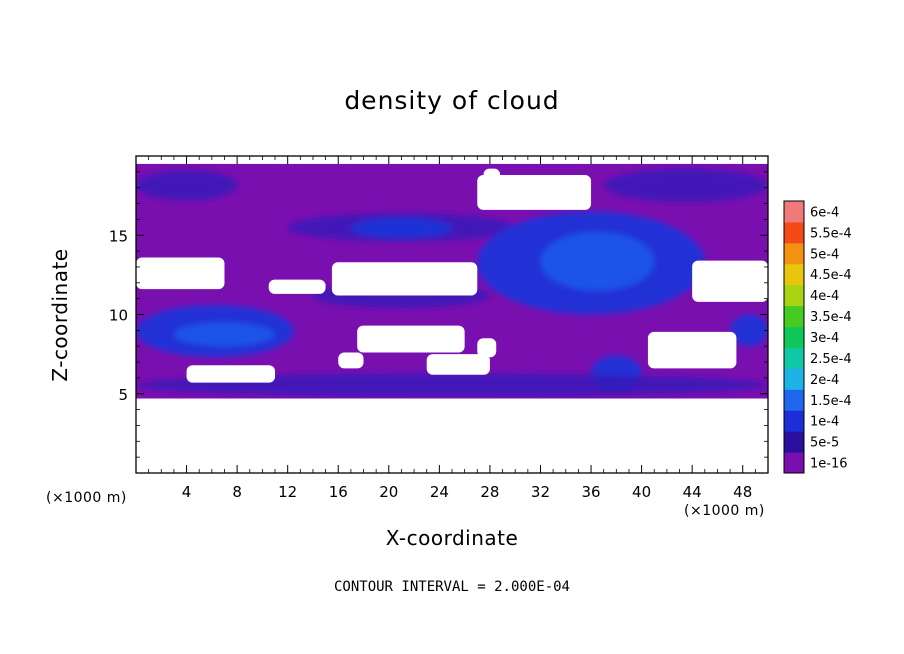 The height and width of the screenshot is (654, 904). Describe the element at coordinates (489, 492) in the screenshot. I see `x-tick-label: 28` at that location.